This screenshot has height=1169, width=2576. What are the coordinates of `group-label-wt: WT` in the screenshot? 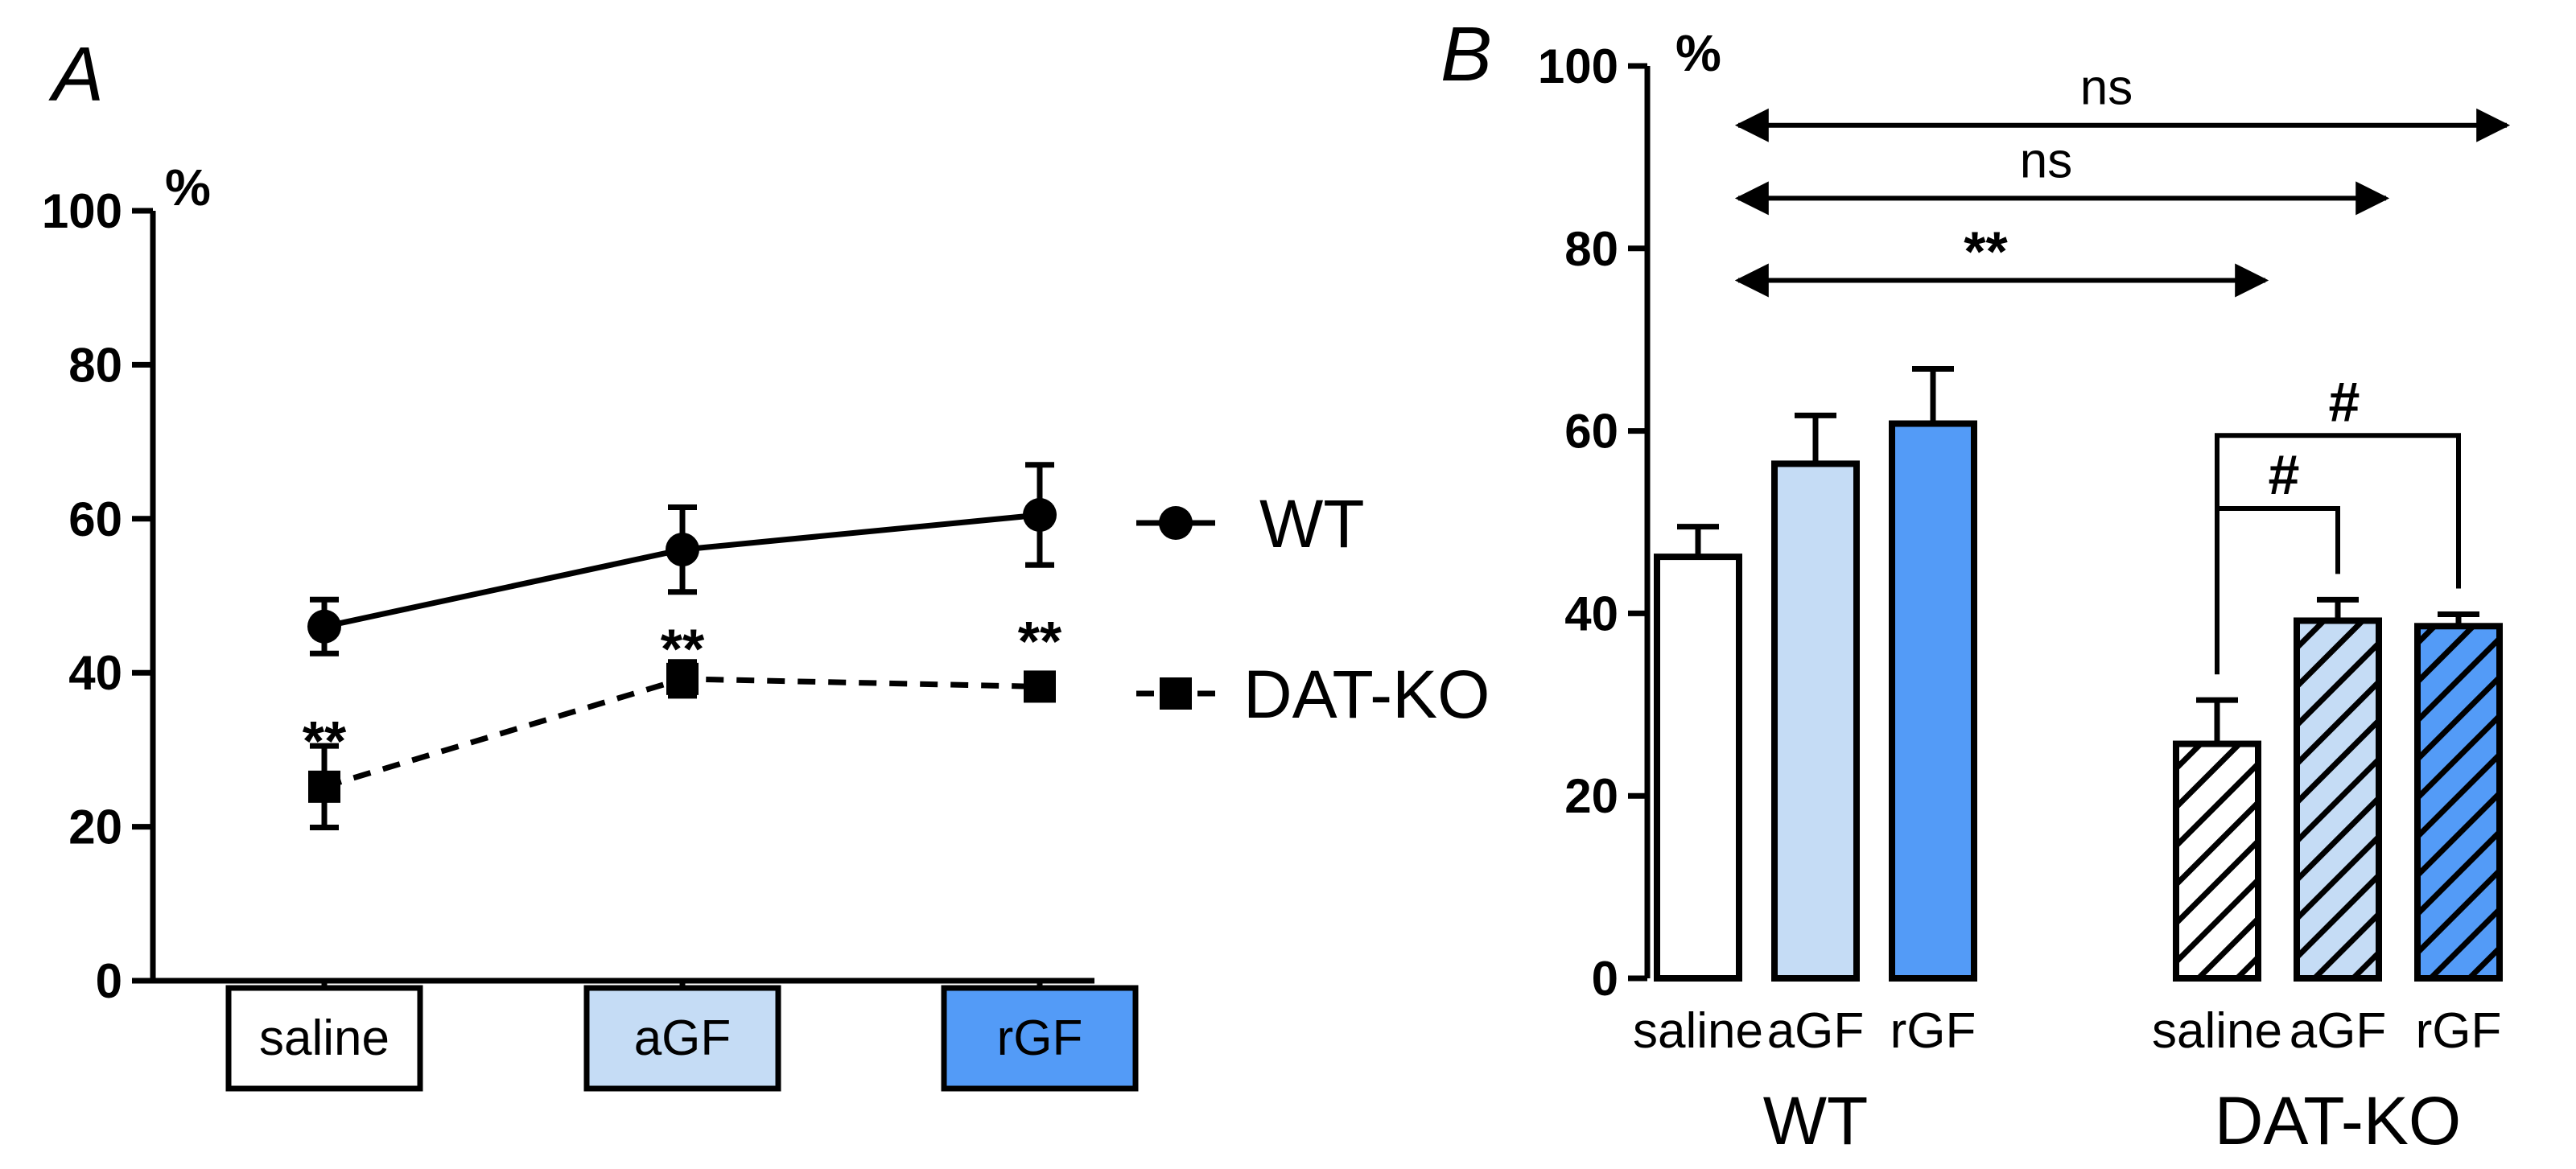 It's located at (1816, 1121).